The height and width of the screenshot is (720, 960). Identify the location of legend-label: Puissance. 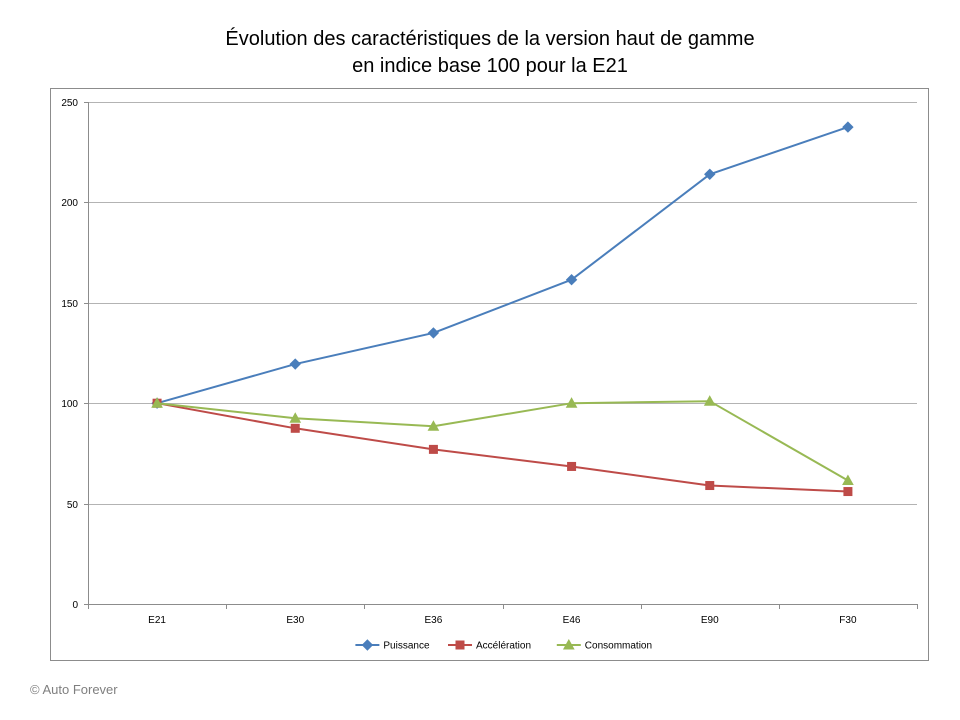
(406, 646).